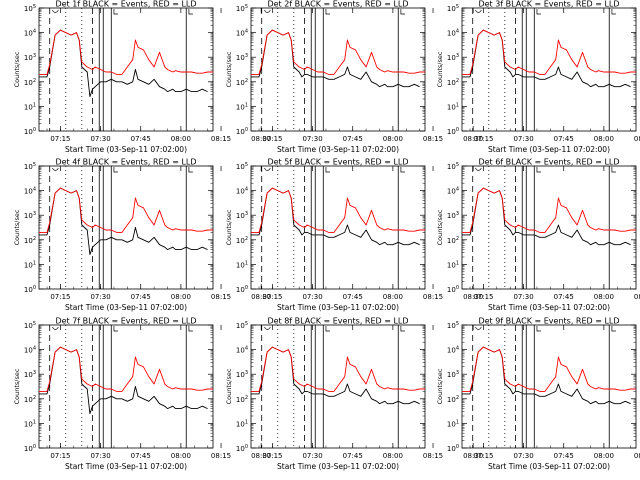 Image resolution: width=640 pixels, height=480 pixels. I want to click on panel-title: Det 3f BLACK = Events, RED = LLD, so click(548, 4).